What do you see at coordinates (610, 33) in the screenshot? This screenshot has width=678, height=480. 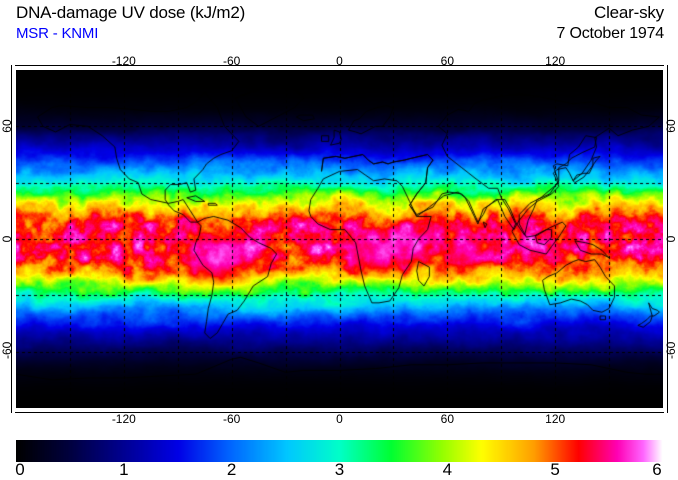 I see `date-label: 7 October 1974` at bounding box center [610, 33].